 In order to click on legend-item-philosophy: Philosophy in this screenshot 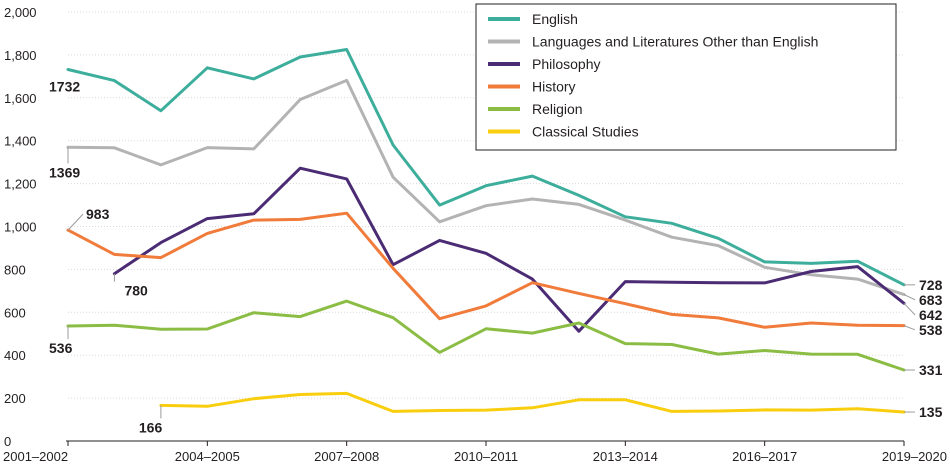, I will do `click(566, 64)`.